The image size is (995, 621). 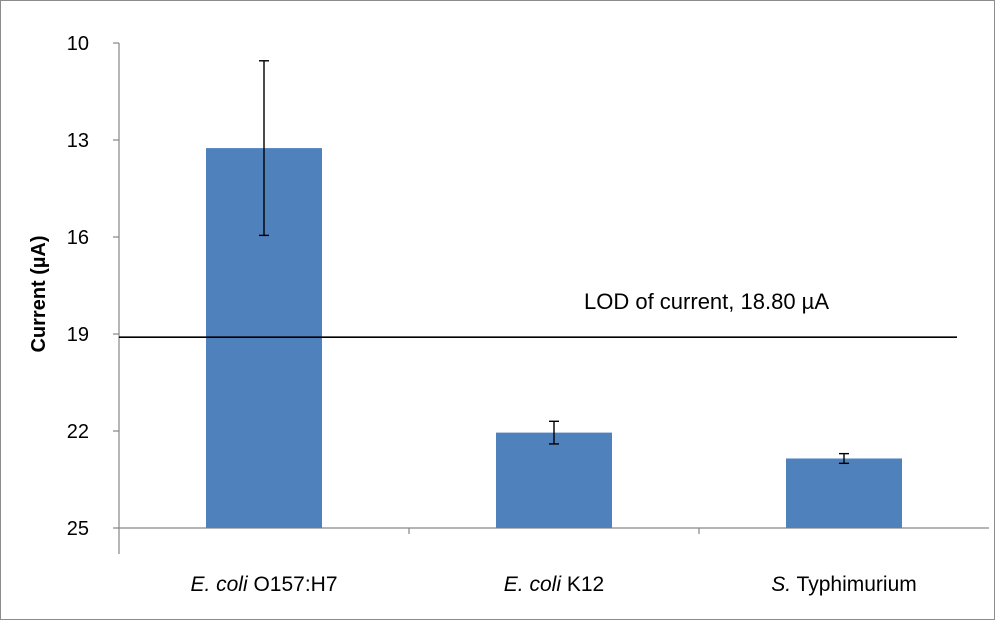 I want to click on y-axis-label: Current (µA), so click(x=39, y=293).